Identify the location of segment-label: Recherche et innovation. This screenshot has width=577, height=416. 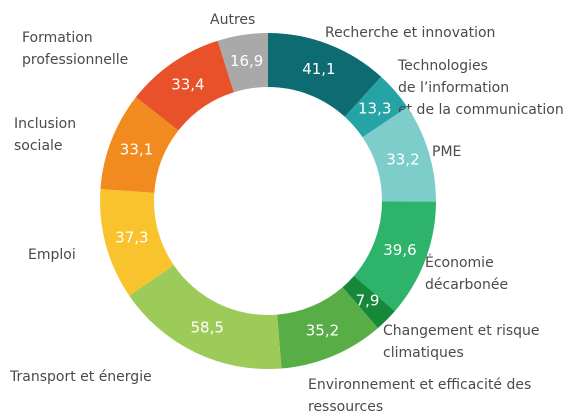
(410, 33).